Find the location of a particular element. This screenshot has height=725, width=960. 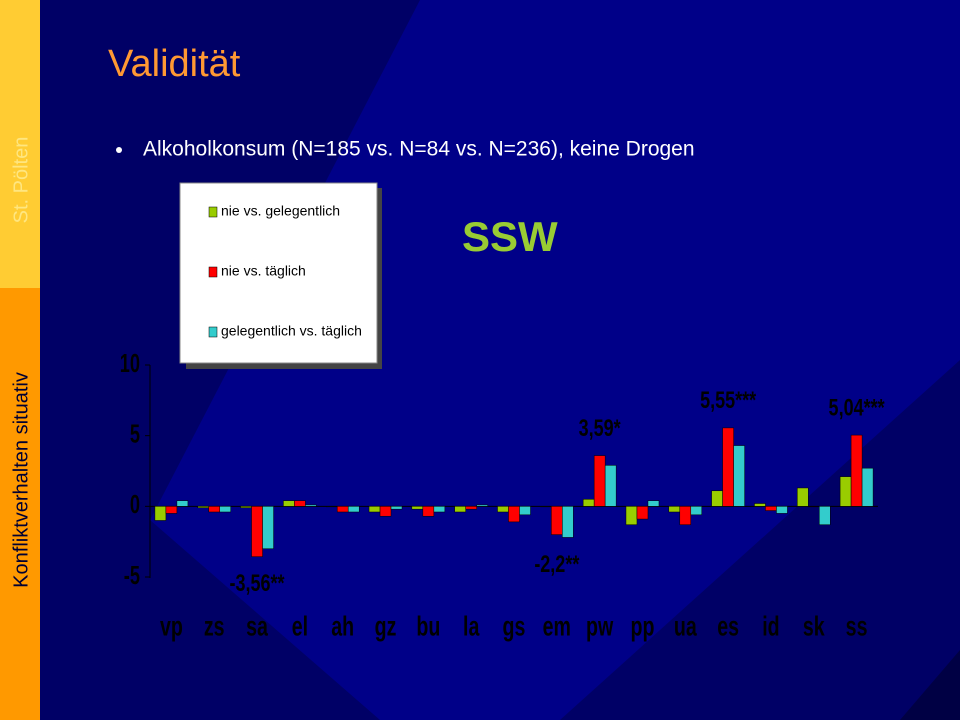

x-tick-label: em is located at coordinates (557, 626).